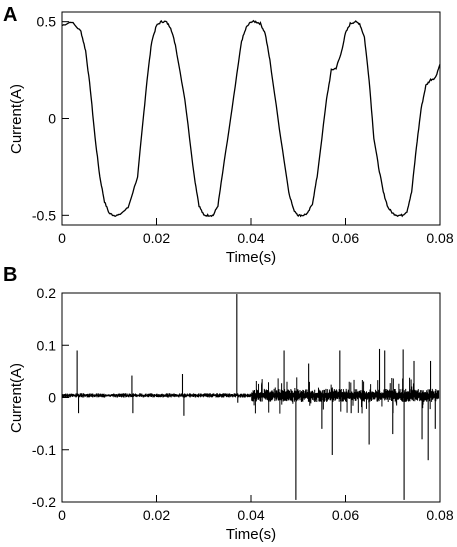 This screenshot has height=547, width=457. What do you see at coordinates (250, 238) in the screenshot?
I see `panel-a-x-tick-label: 0.04` at bounding box center [250, 238].